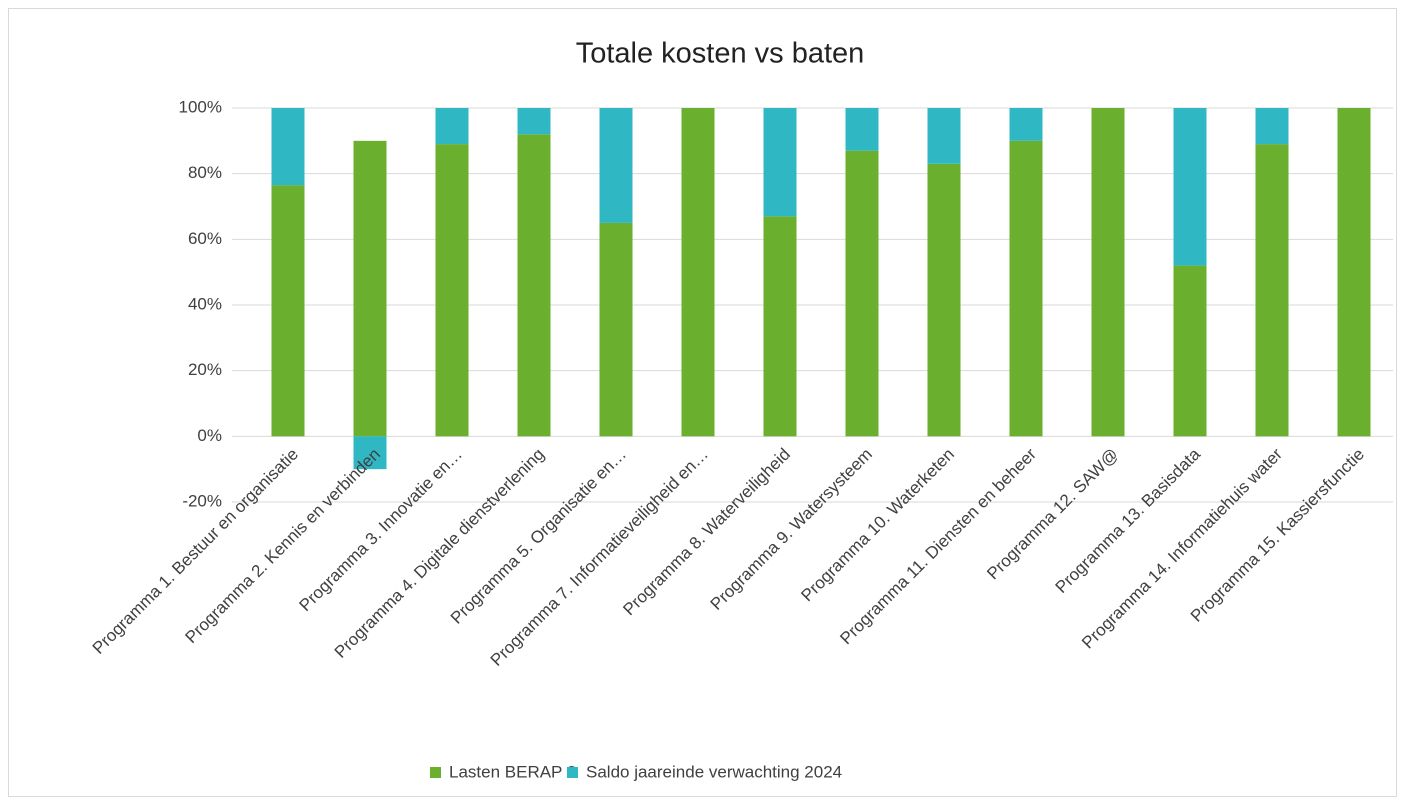 The height and width of the screenshot is (805, 1405). Describe the element at coordinates (205, 172) in the screenshot. I see `y-tick-label: 80%` at that location.